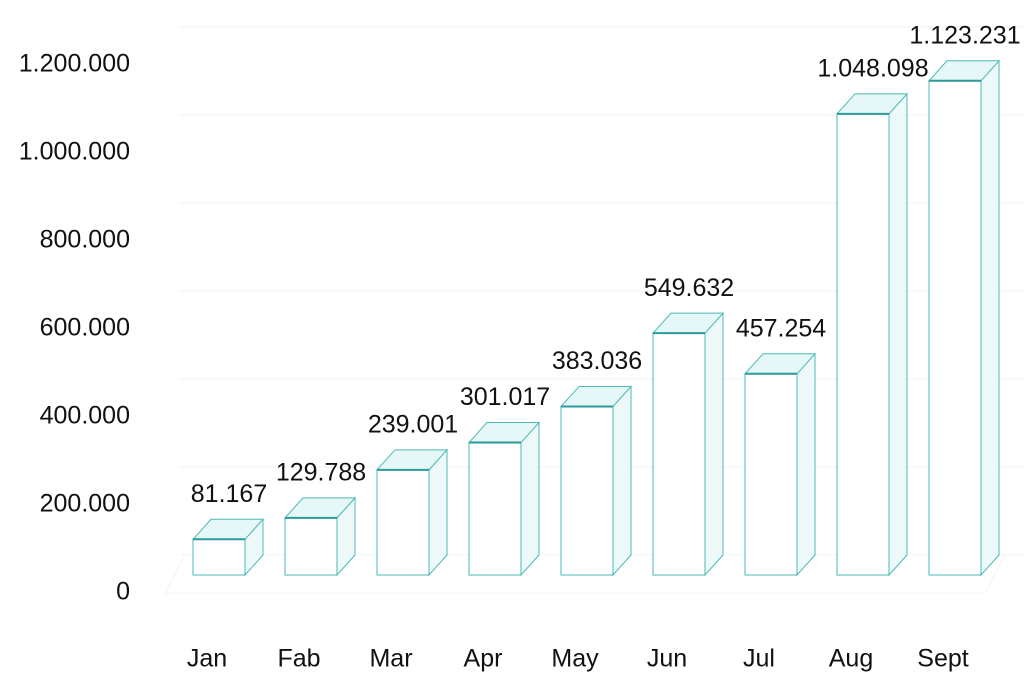 This screenshot has height=684, width=1024. I want to click on x-tick-label: Sept, so click(942, 659).